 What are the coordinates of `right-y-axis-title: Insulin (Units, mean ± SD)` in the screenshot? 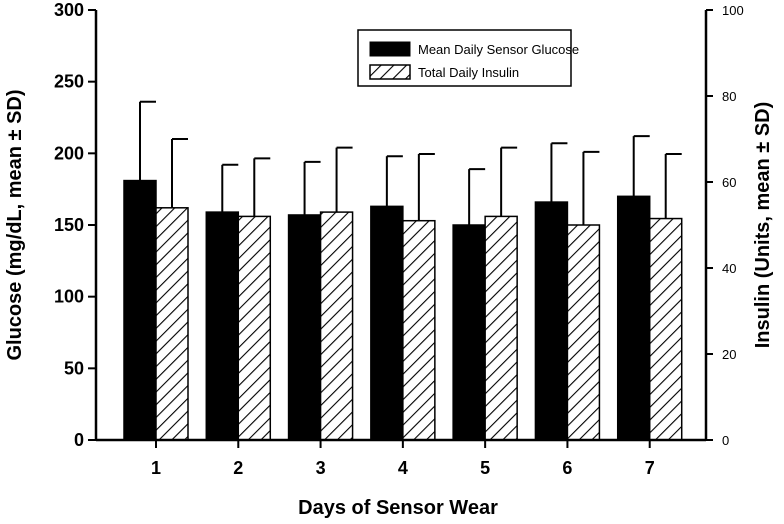 It's located at (763, 225).